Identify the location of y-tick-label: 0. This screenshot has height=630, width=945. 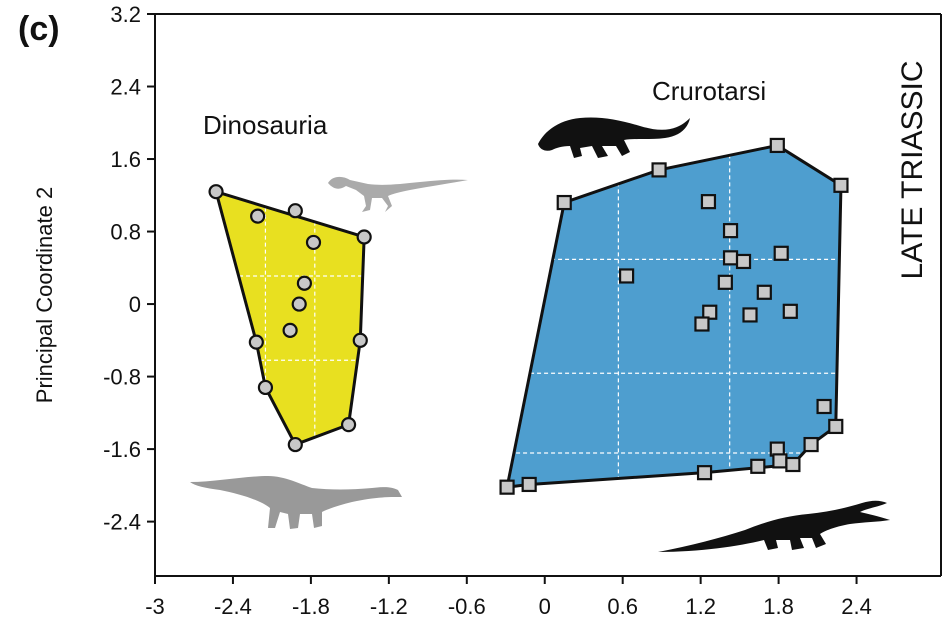
(135, 304).